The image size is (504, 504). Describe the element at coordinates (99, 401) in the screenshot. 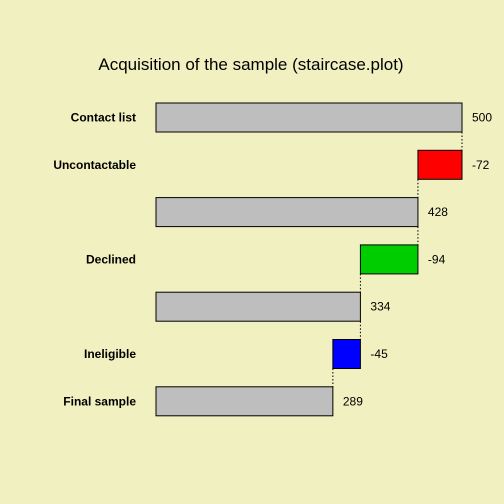

I see `row-label-6: Final sample` at that location.